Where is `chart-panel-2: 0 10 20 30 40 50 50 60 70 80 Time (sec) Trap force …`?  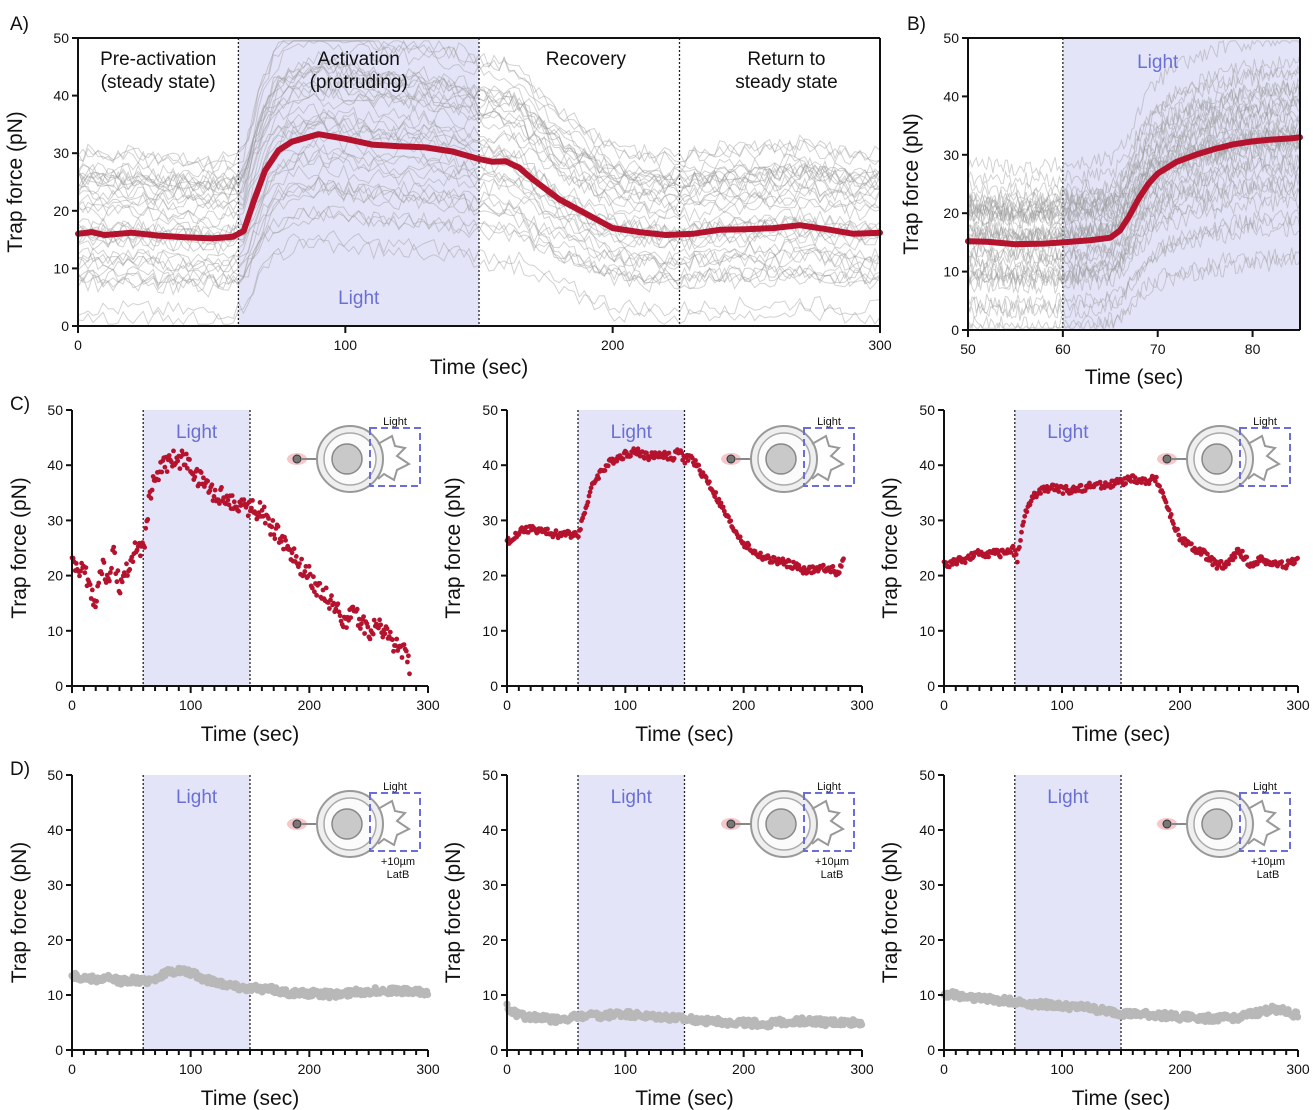 chart-panel-2: 0 10 20 30 40 50 50 60 70 80 Time (sec) Trap force … is located at coordinates (1101, 201).